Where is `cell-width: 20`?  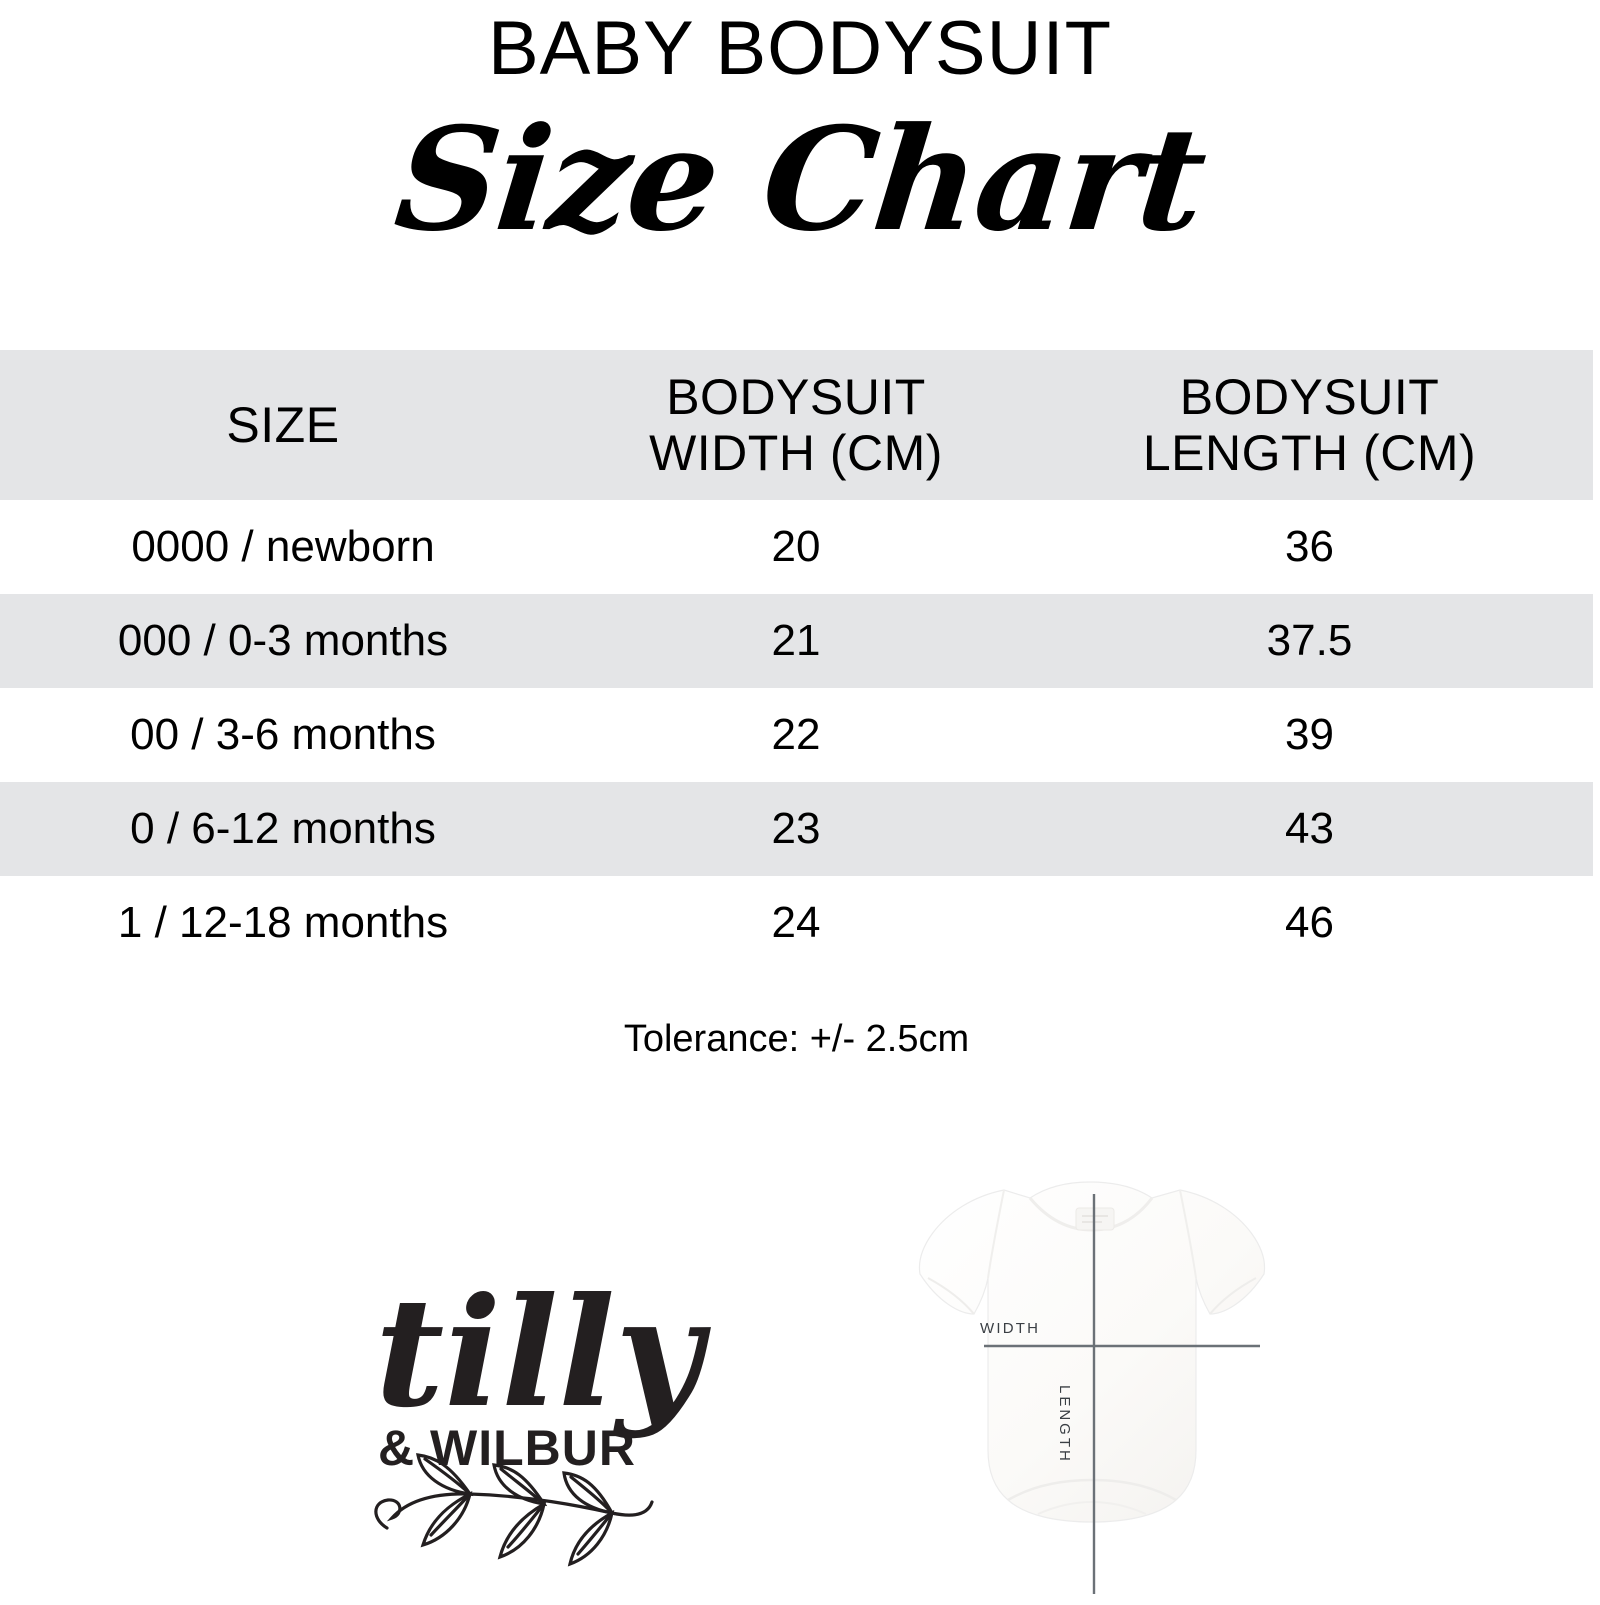 cell-width: 20 is located at coordinates (796, 546).